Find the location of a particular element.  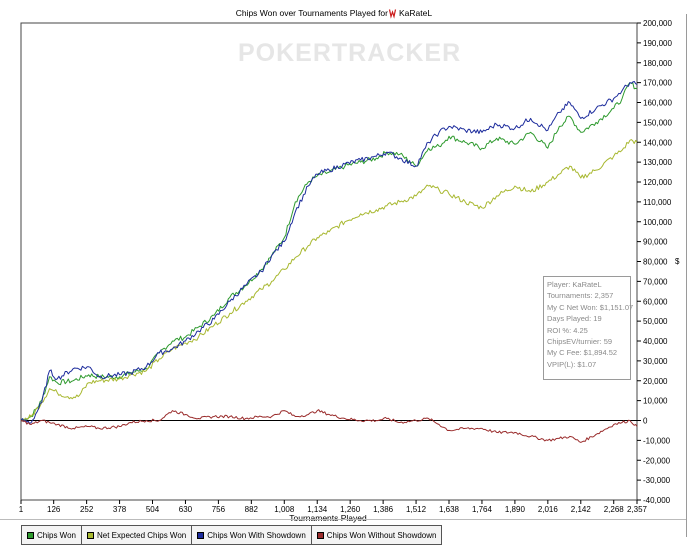

x-tick-label: 1,134 is located at coordinates (317, 509).